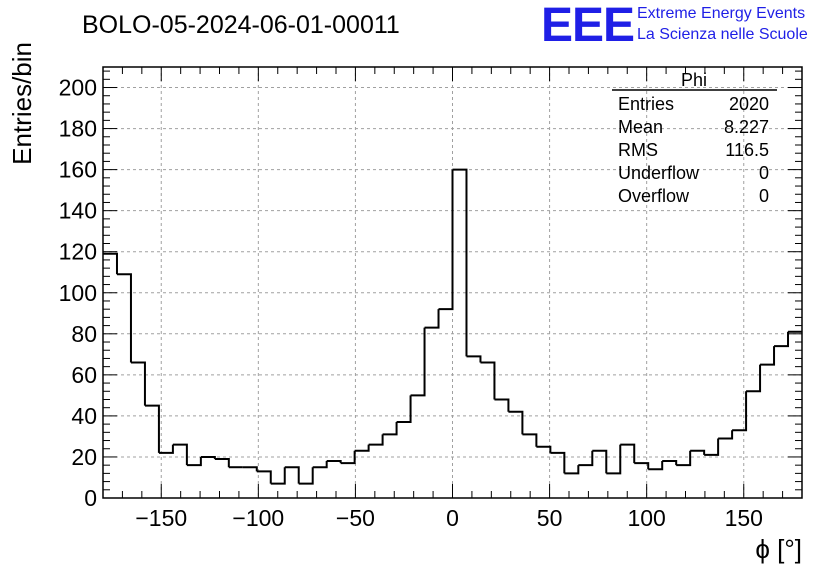  I want to click on stats-value-overflow: 0, so click(764, 196).